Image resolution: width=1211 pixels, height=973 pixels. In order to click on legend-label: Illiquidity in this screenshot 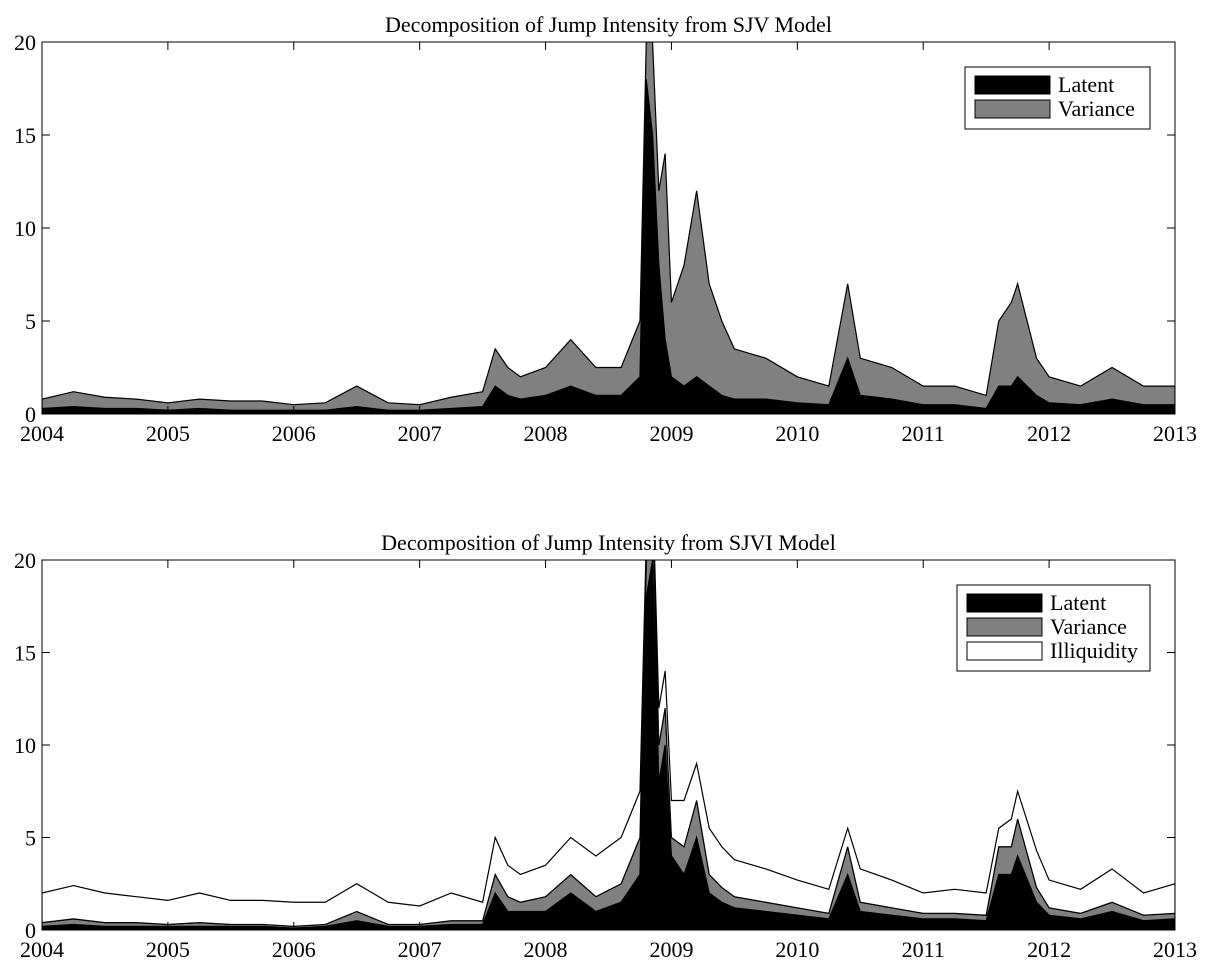, I will do `click(1094, 650)`.